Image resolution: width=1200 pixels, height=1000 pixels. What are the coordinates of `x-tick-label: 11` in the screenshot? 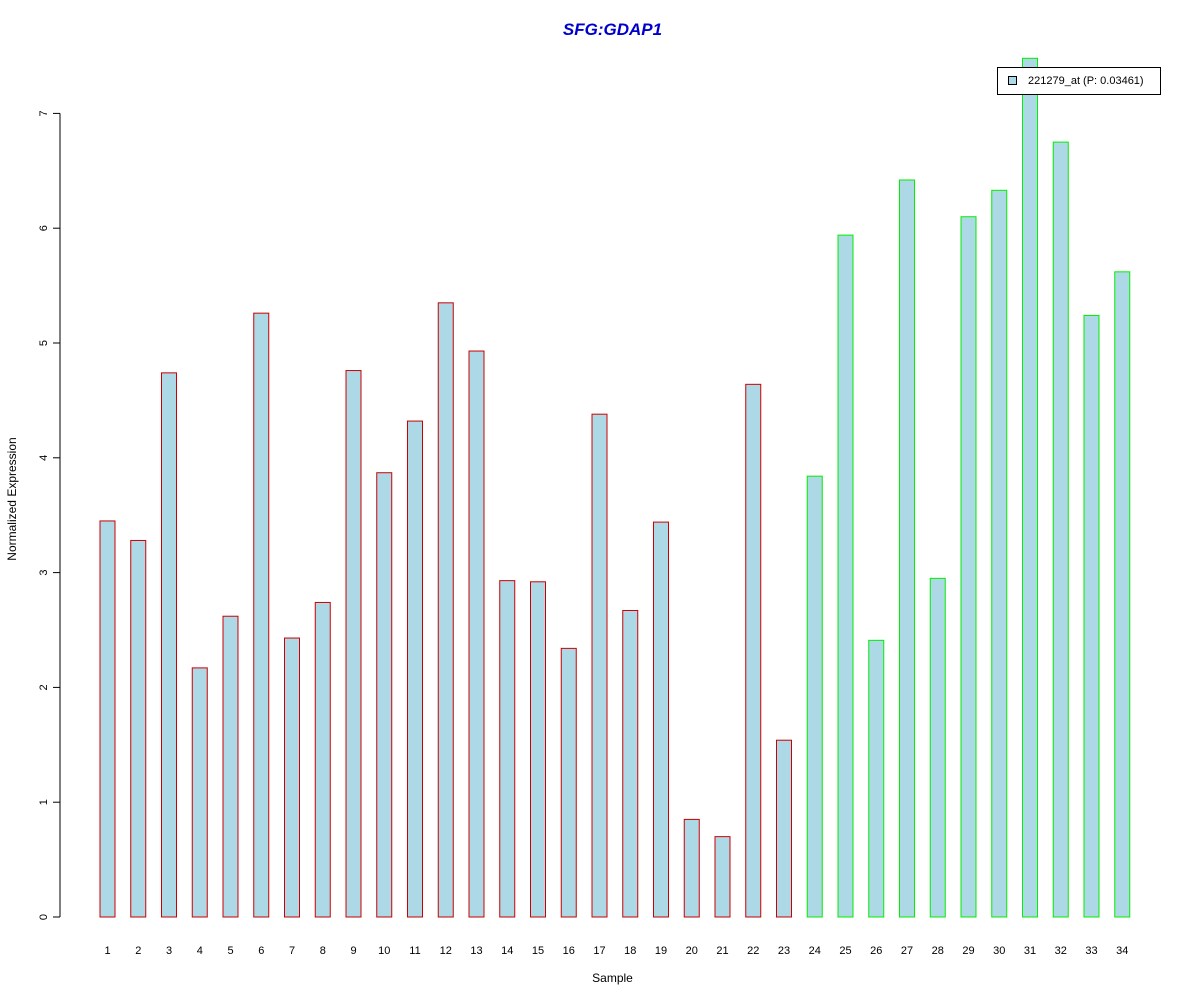 It's located at (414, 951).